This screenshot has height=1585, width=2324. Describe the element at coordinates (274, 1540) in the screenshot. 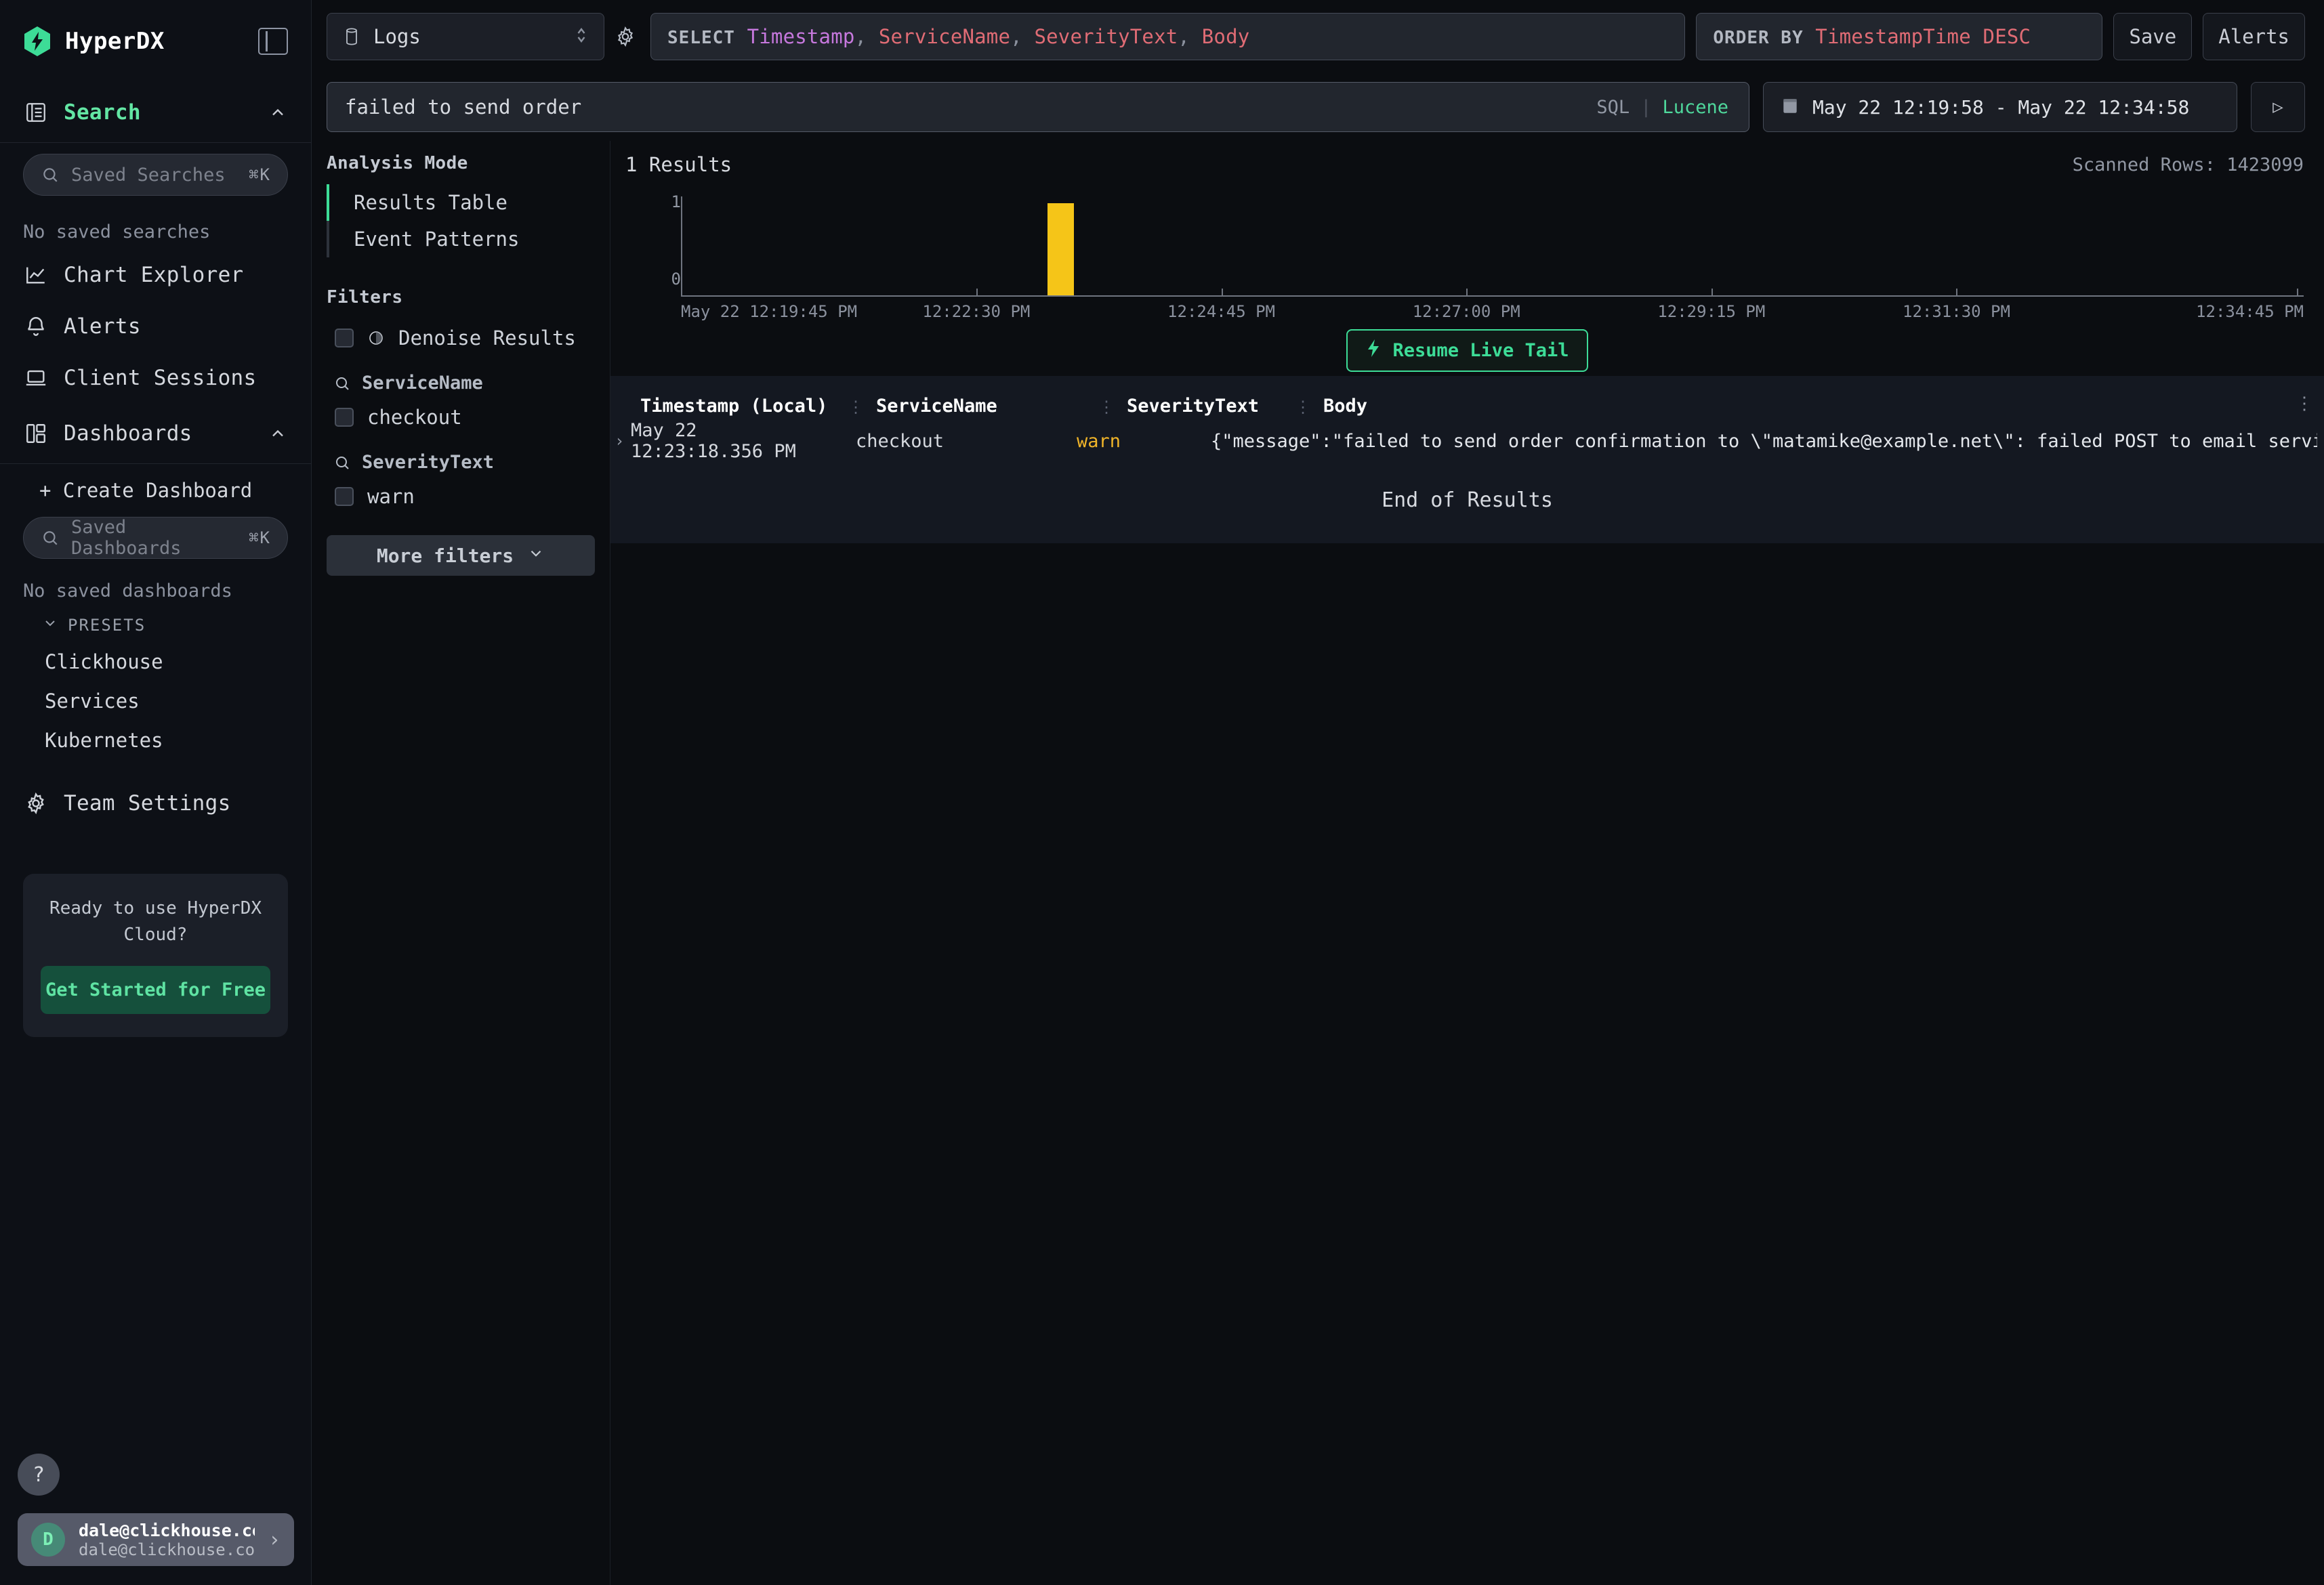

I see `chevron-right-icon: ›` at that location.